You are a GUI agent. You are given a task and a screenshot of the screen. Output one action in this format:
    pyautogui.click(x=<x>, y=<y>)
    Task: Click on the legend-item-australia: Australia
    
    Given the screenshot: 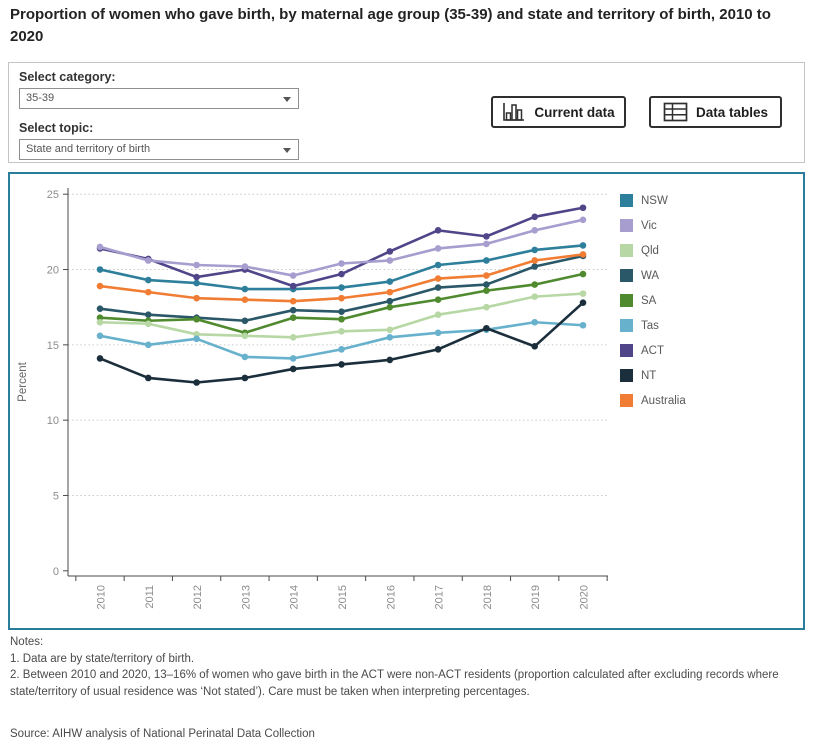 What is the action you would take?
    pyautogui.click(x=653, y=400)
    